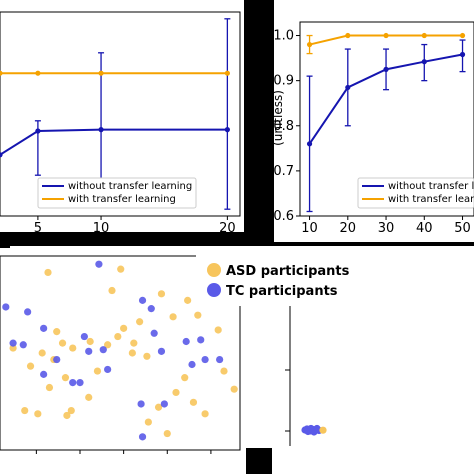  Describe the element at coordinates (115, 114) in the screenshot. I see `panel-kfold-lines` at that location.